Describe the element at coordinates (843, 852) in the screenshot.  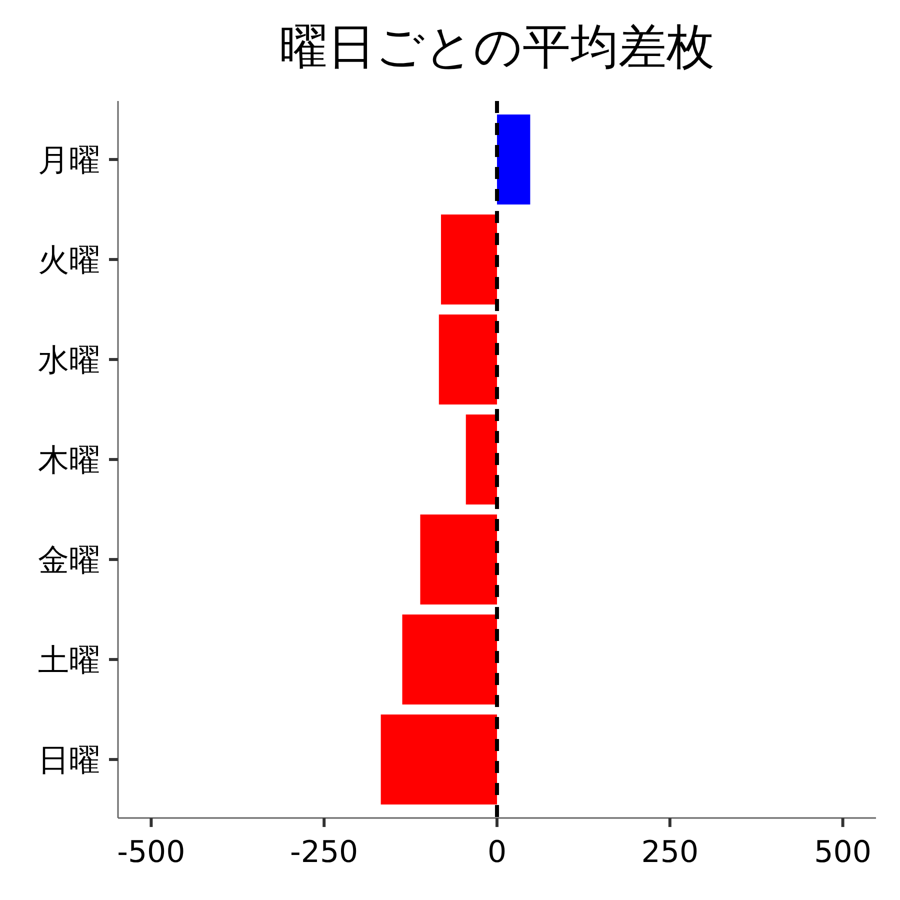
I see `x-tick-label: 500` at that location.